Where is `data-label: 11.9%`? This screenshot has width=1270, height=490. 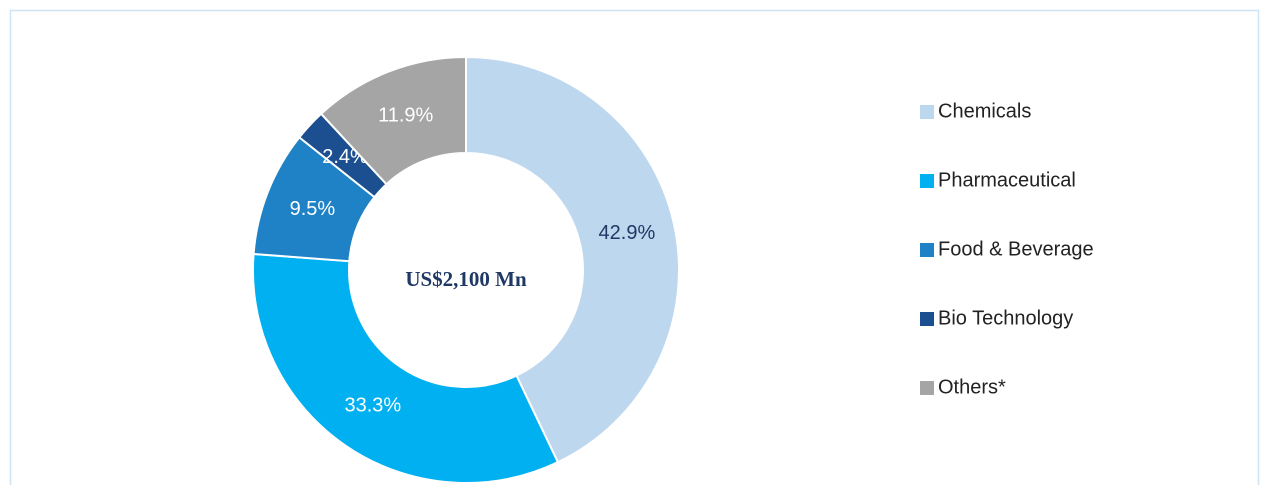
data-label: 11.9% is located at coordinates (405, 116).